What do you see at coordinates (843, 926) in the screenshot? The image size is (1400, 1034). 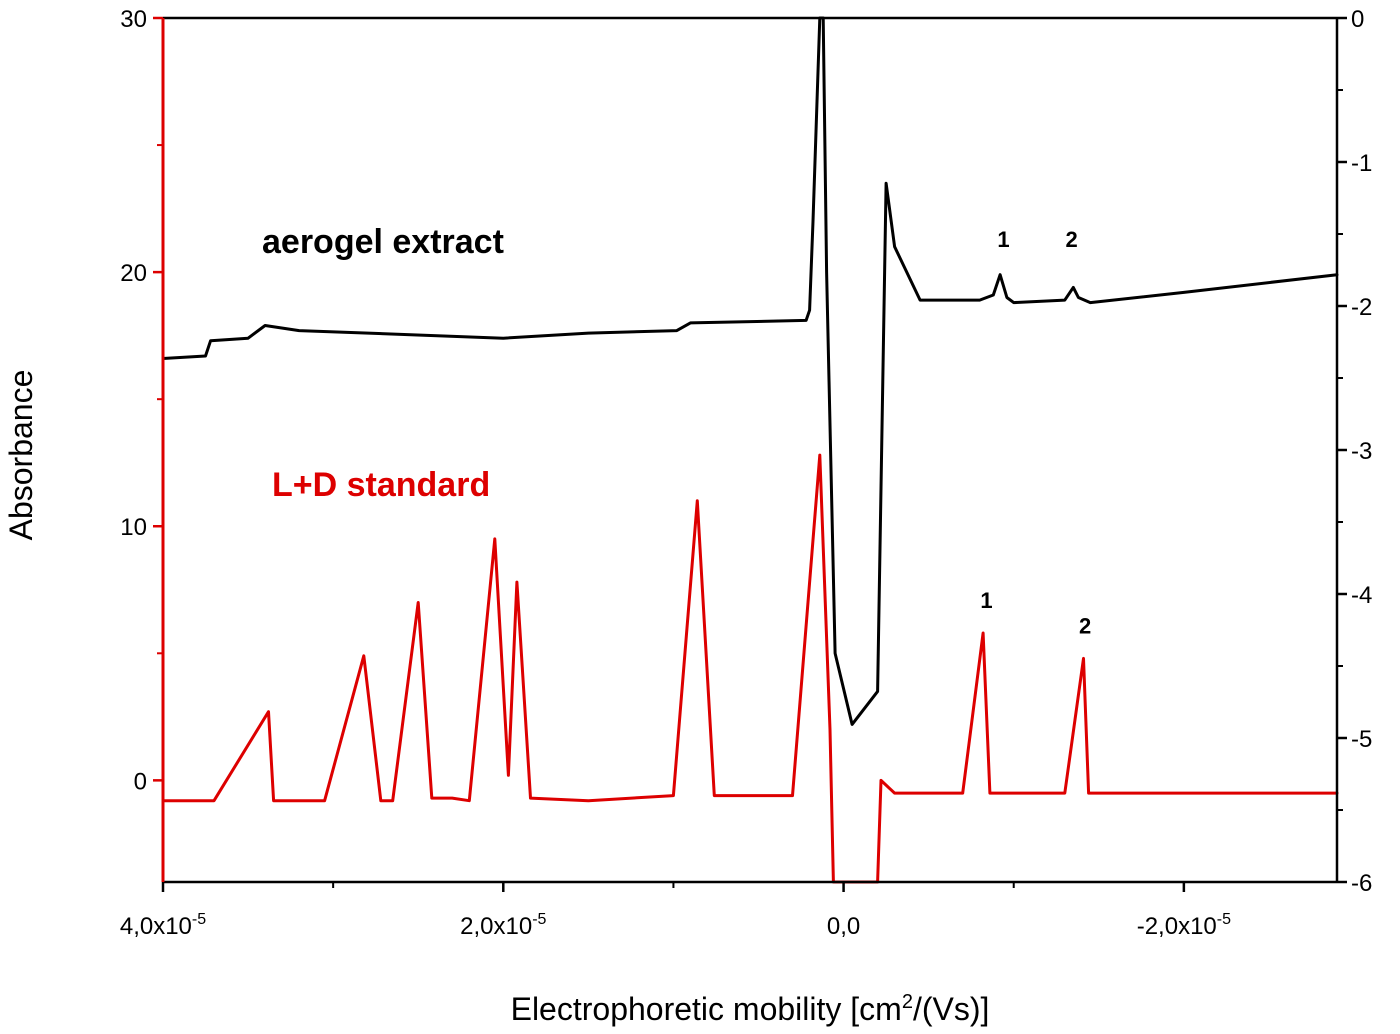 I see `x-tick-label: 0,0` at bounding box center [843, 926].